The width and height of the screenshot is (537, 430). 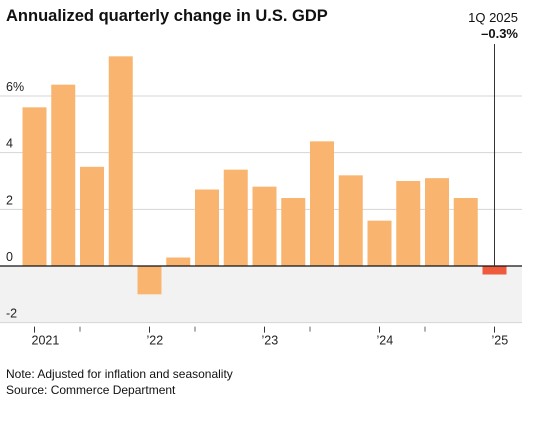 What do you see at coordinates (493, 17) in the screenshot?
I see `annotation-period: 1Q 2025` at bounding box center [493, 17].